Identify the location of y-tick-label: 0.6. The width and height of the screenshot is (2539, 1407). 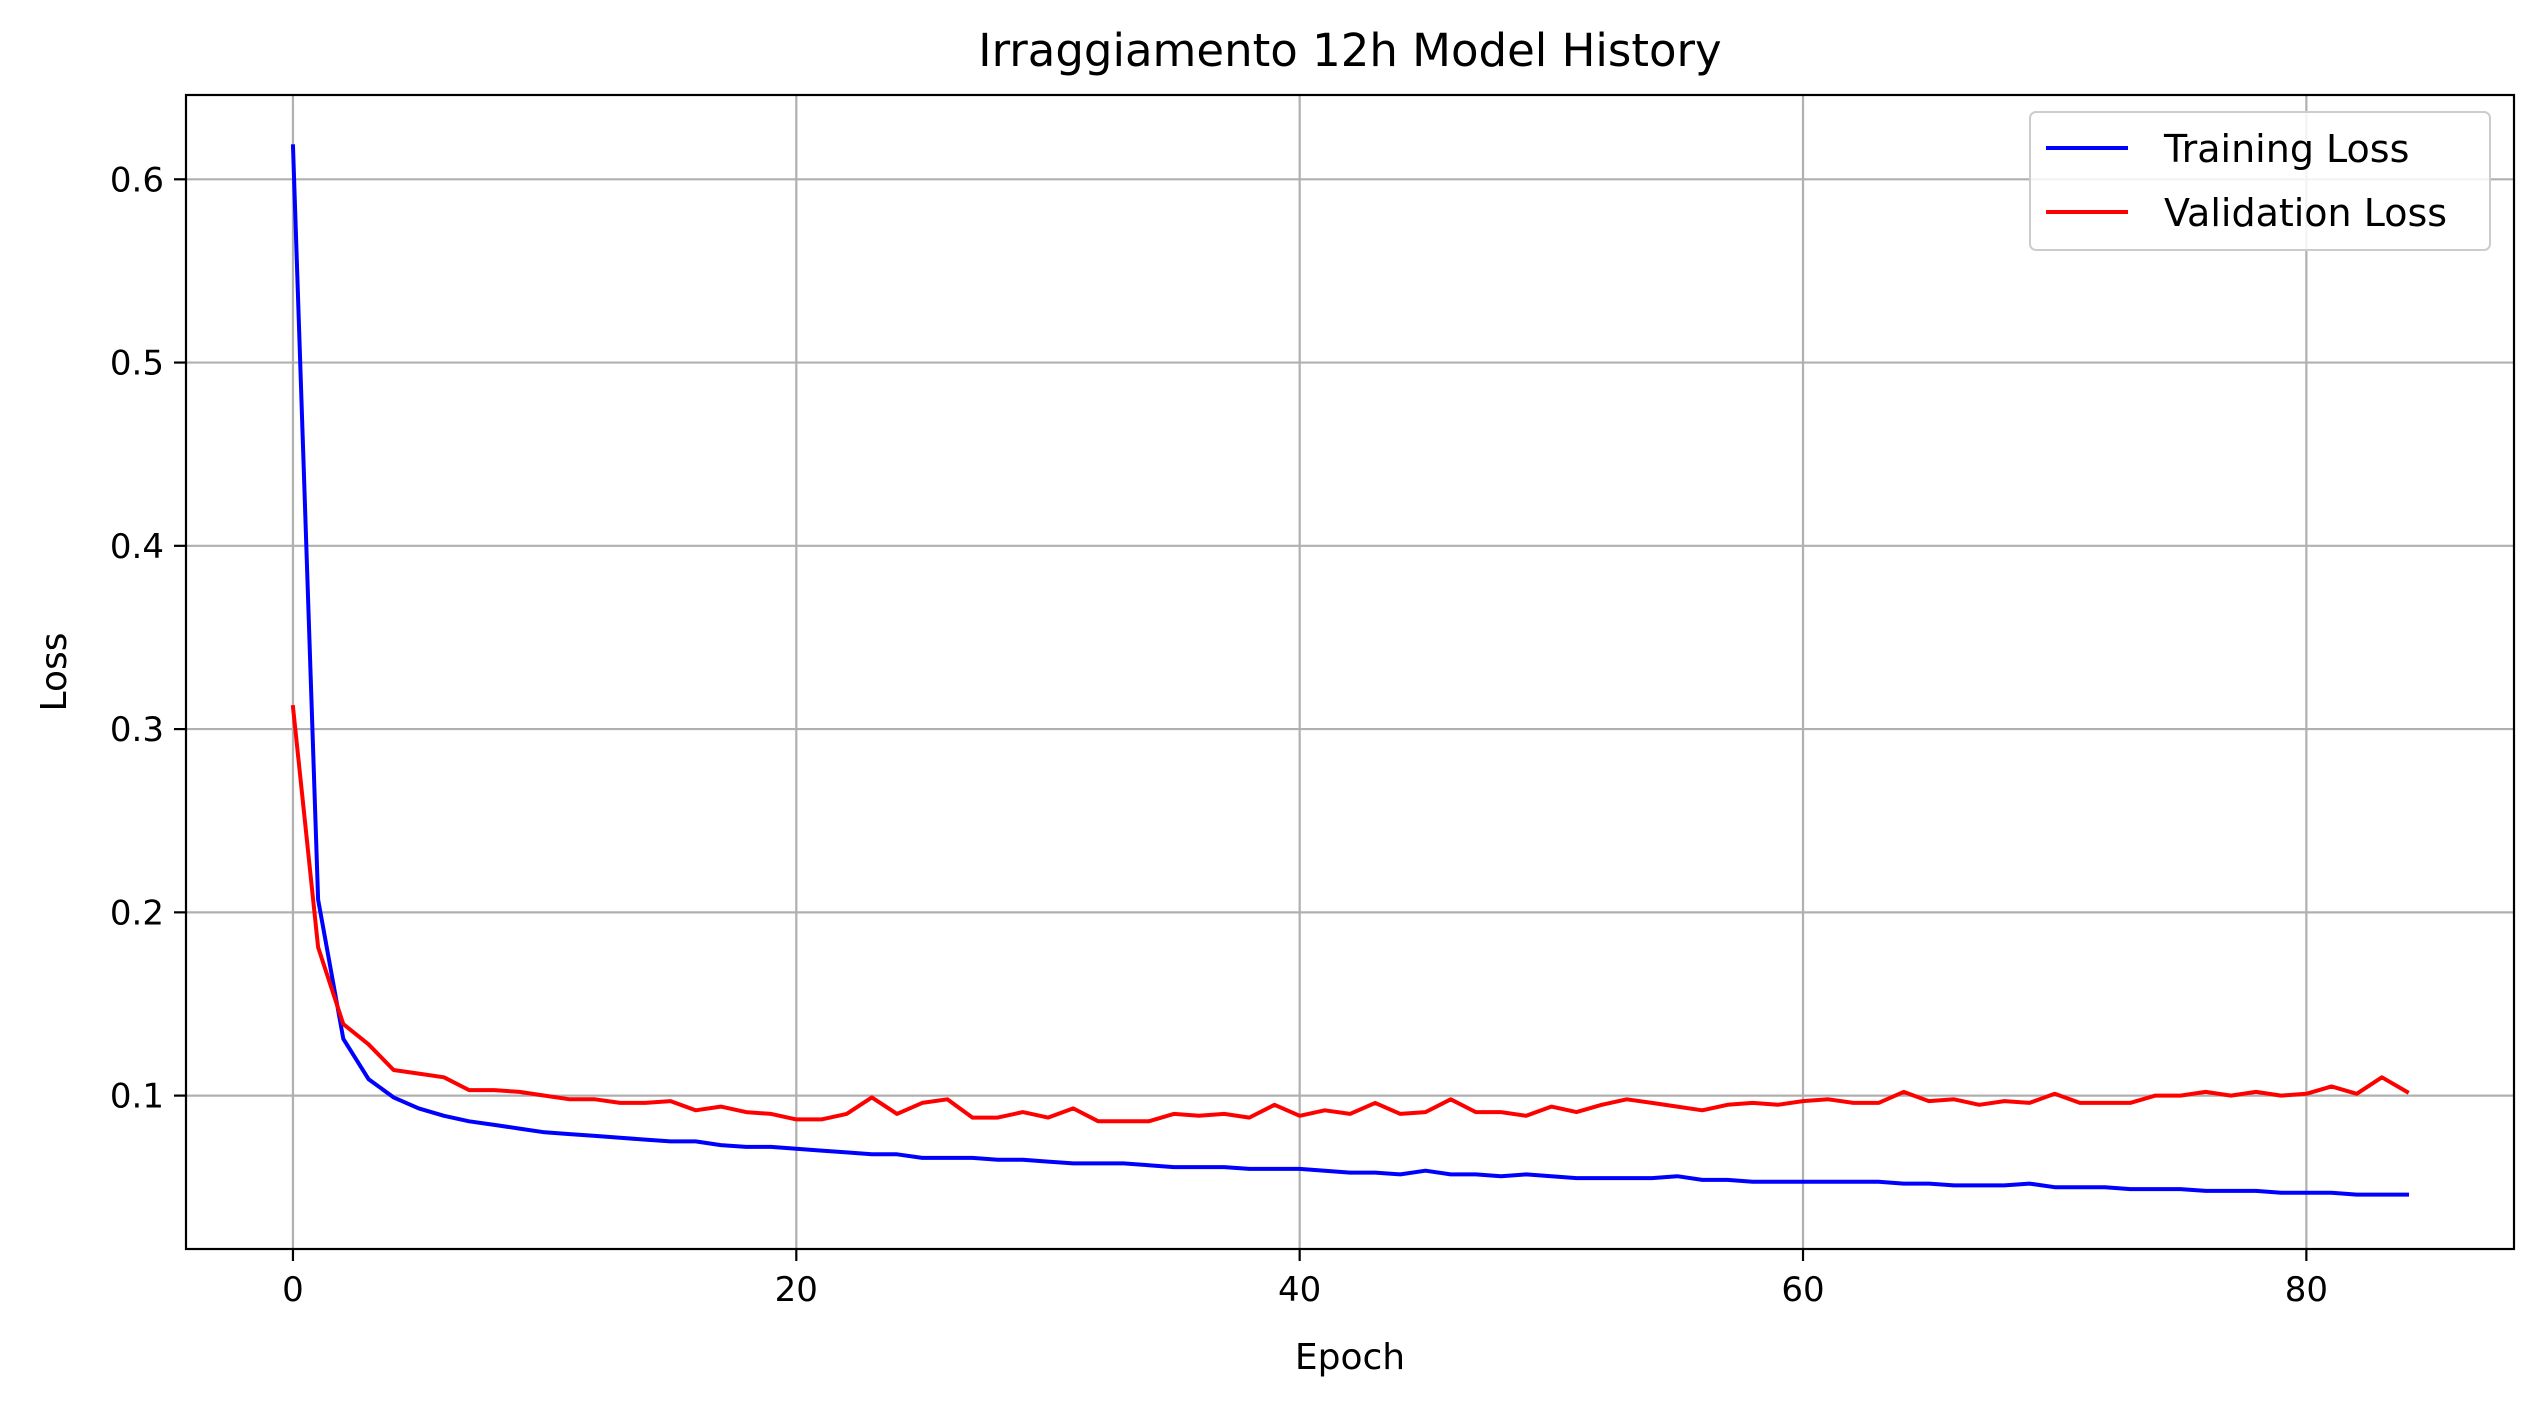
(137, 180).